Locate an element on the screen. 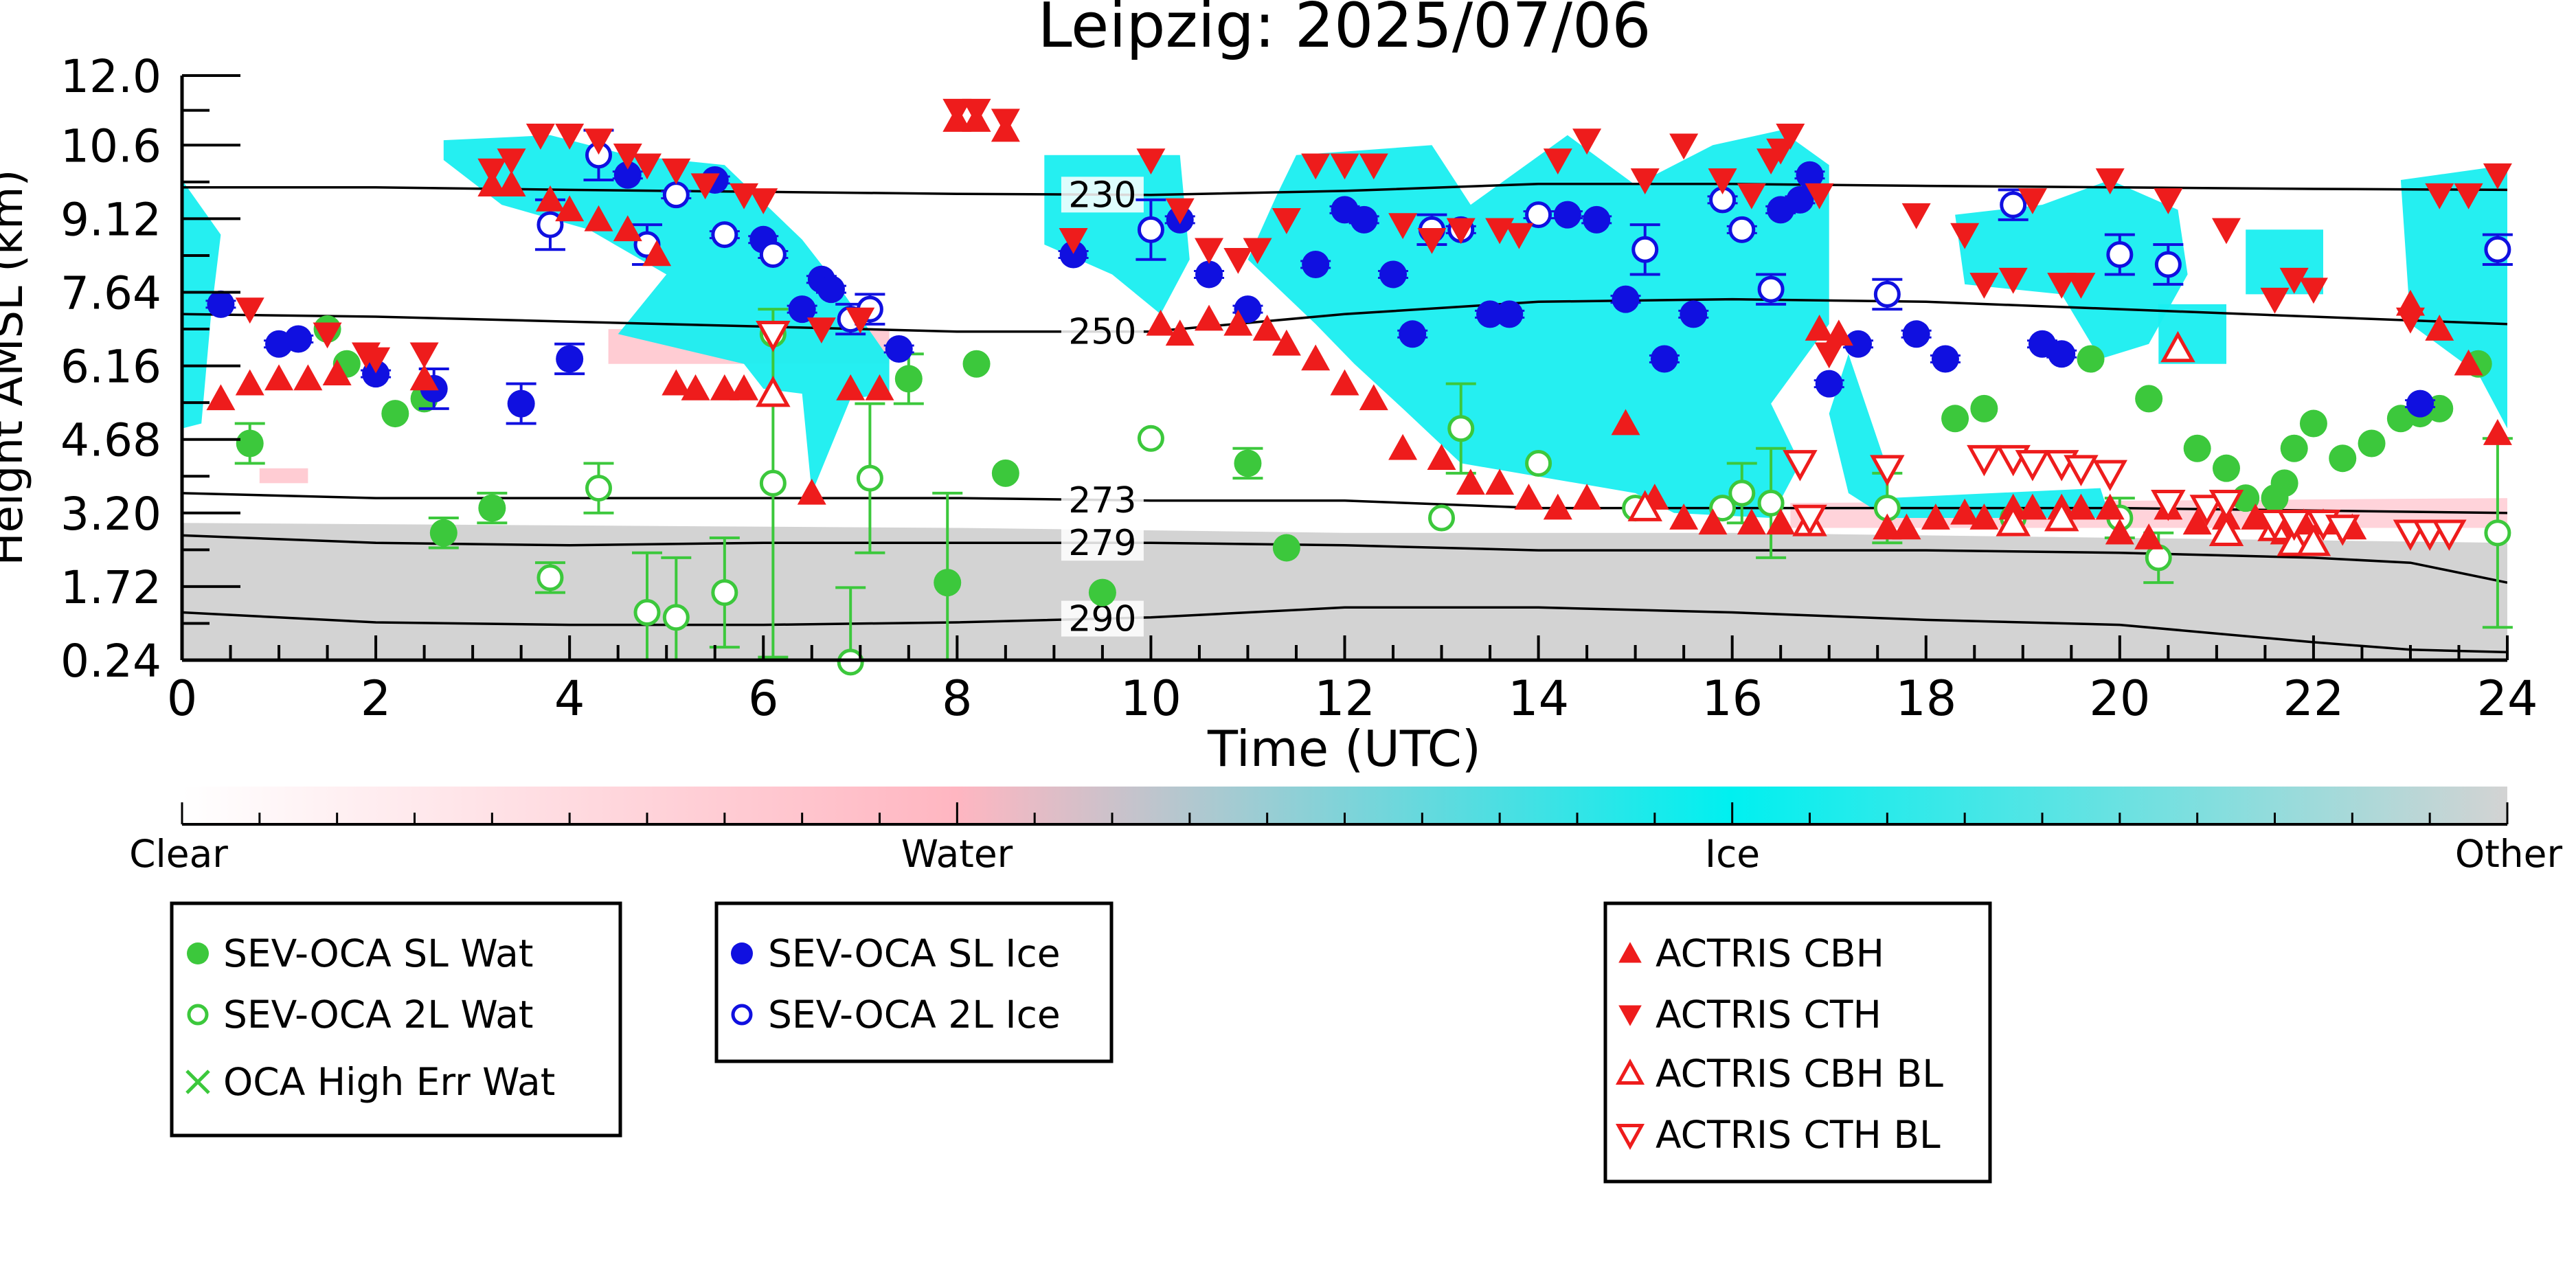  legend-label: ACTRIS CTH BL is located at coordinates (1798, 1135).